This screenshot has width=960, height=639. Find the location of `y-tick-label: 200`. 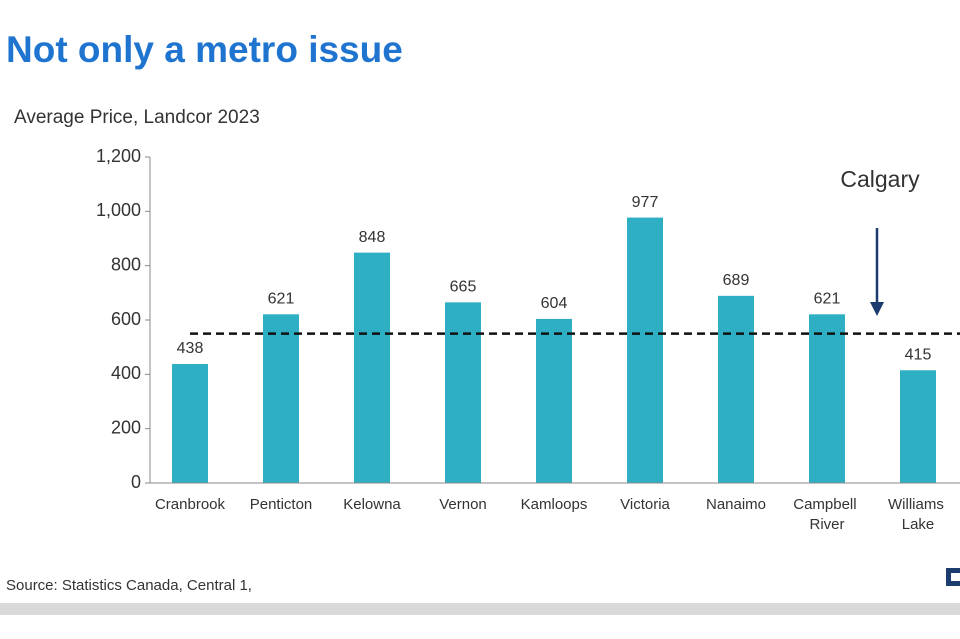

y-tick-label: 200 is located at coordinates (126, 427).